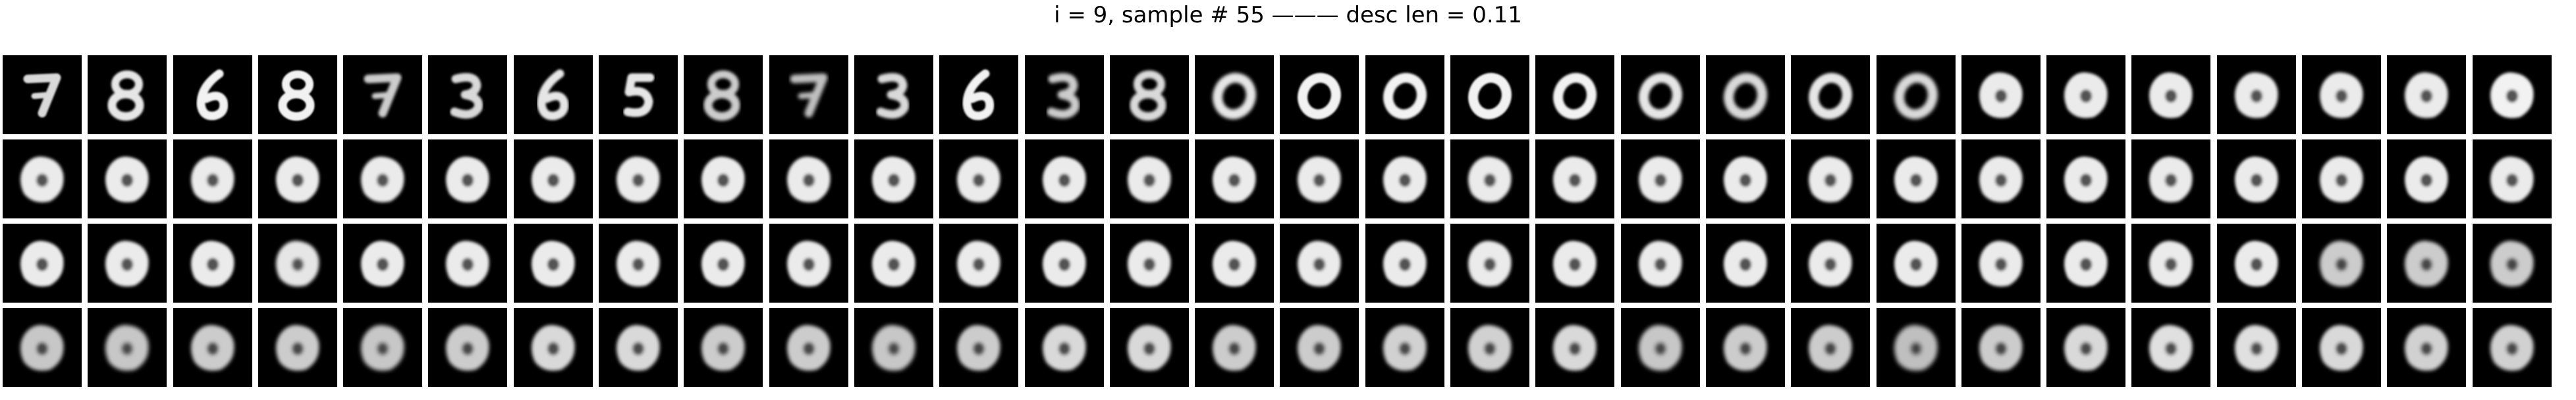 This screenshot has height=400, width=2576. I want to click on figure-title: i = 9, sample # 55 ——— desc len = 0.11, so click(1288, 15).